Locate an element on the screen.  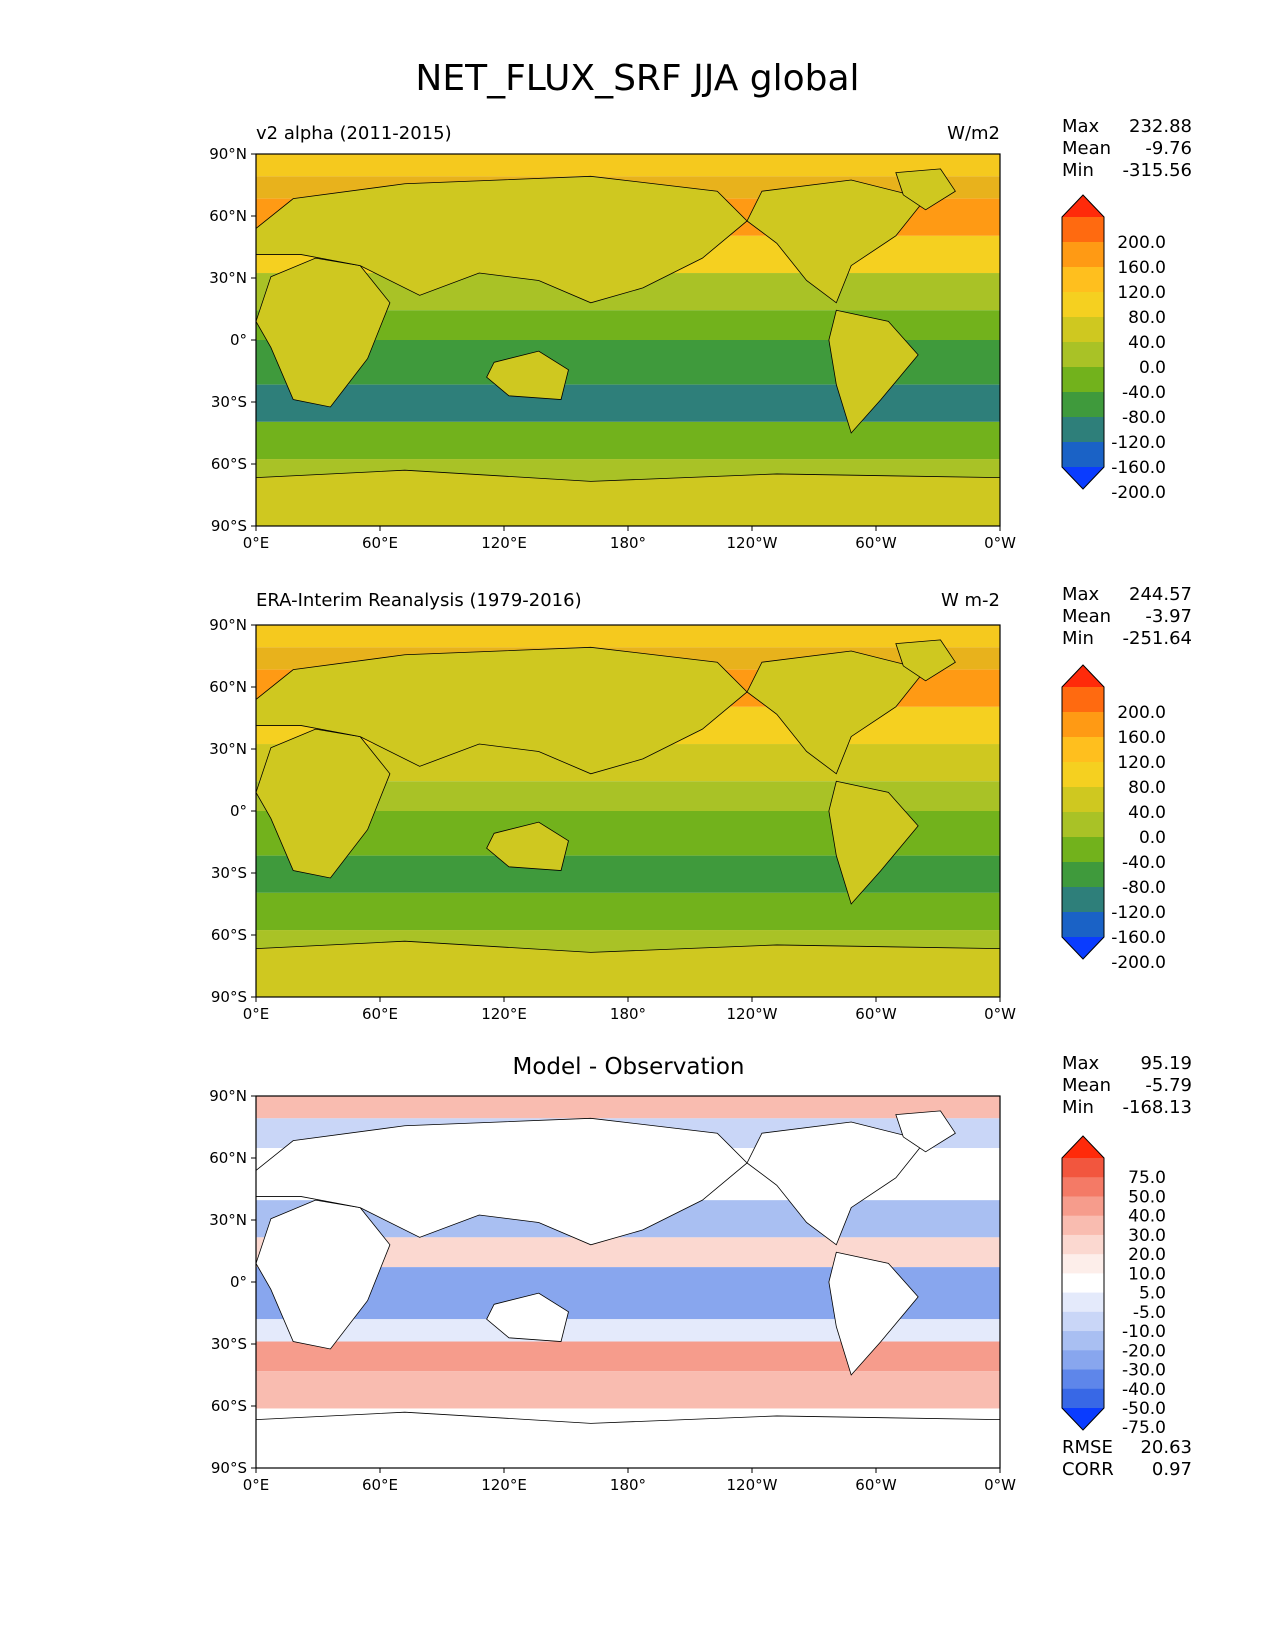
lon-tick-label: 180° is located at coordinates (628, 1014).